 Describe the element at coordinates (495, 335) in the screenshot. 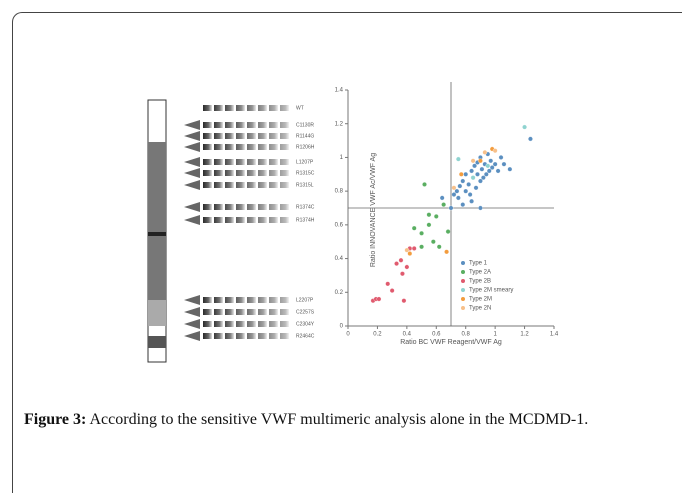

I see `x-tick-label: 1` at that location.